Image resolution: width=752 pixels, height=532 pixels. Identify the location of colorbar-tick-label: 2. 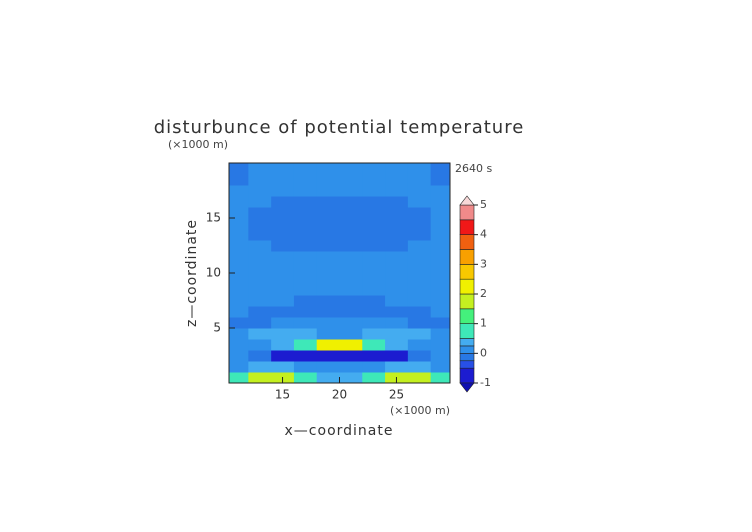
(483, 293).